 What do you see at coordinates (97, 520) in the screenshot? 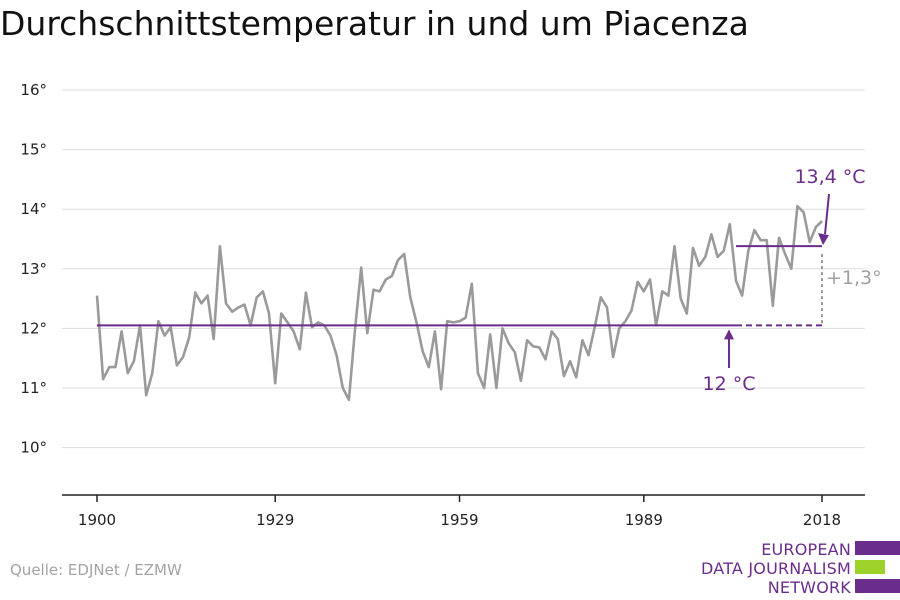
I see `x-tick-label-1900: 1900` at bounding box center [97, 520].